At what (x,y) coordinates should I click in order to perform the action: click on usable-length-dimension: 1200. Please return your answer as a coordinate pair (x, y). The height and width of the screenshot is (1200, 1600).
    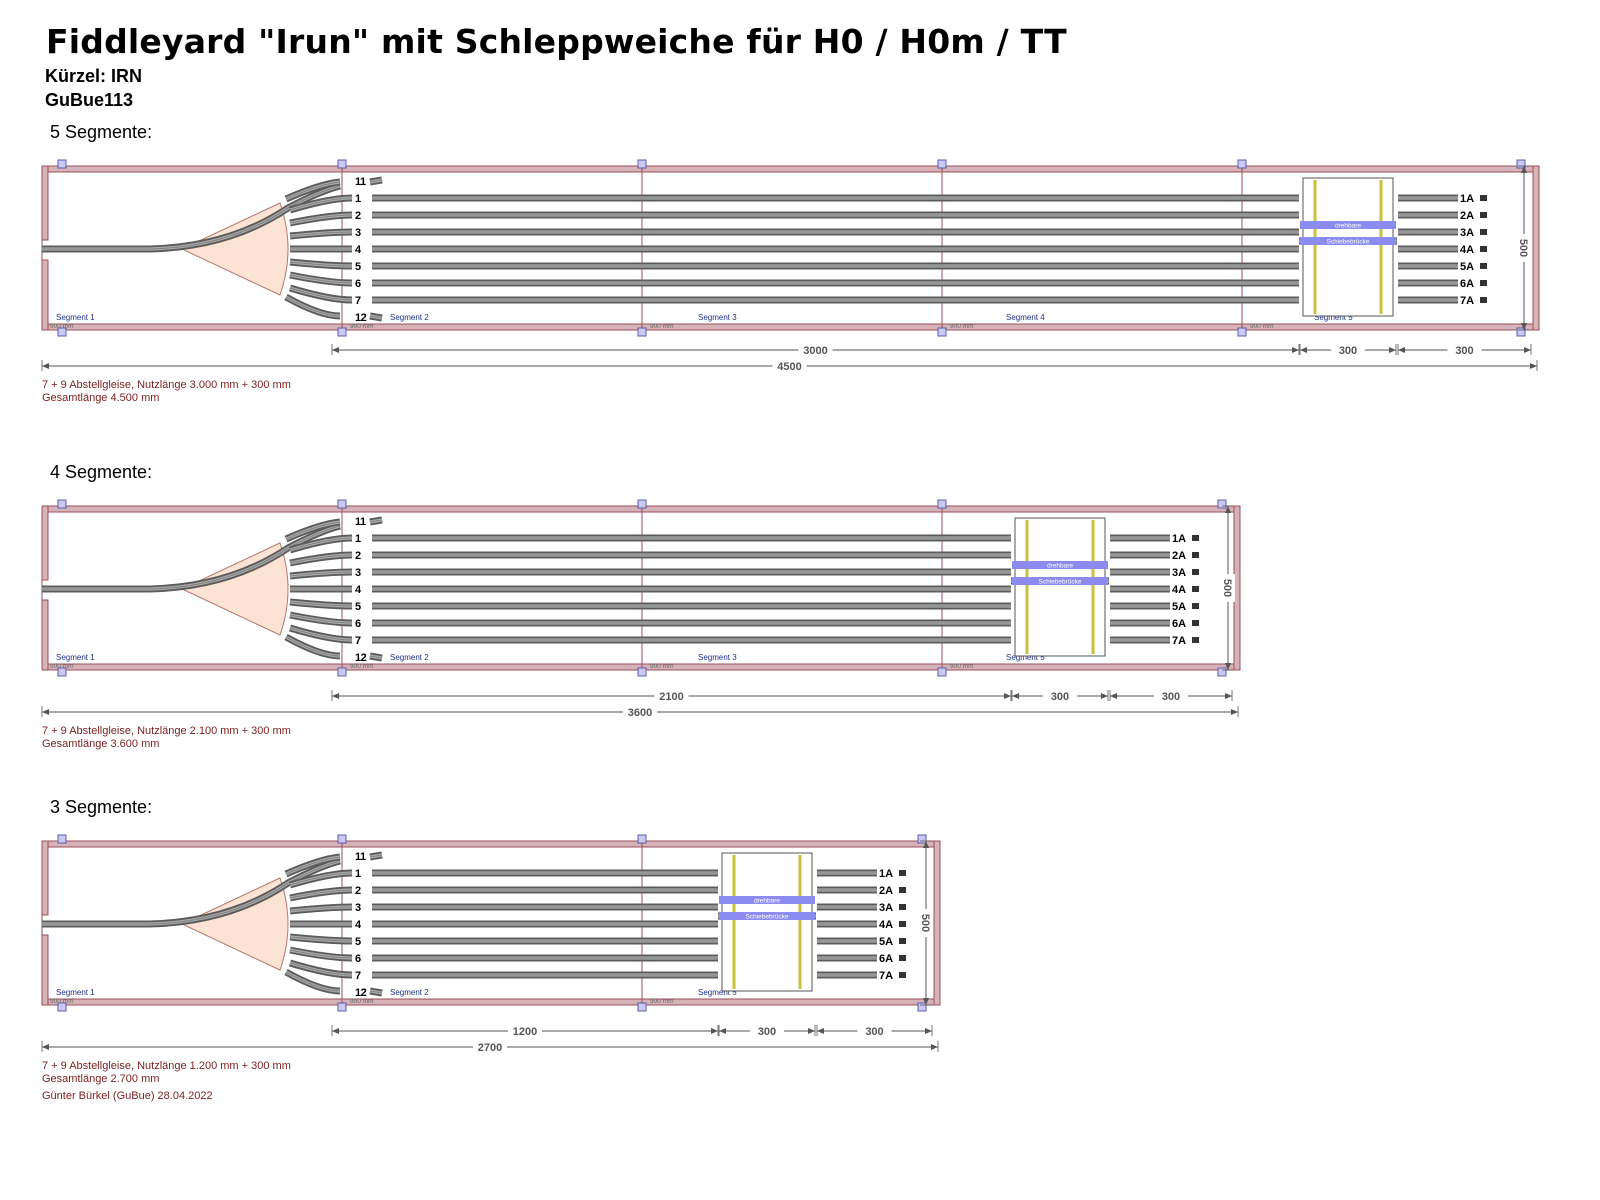
    Looking at the image, I should click on (525, 1031).